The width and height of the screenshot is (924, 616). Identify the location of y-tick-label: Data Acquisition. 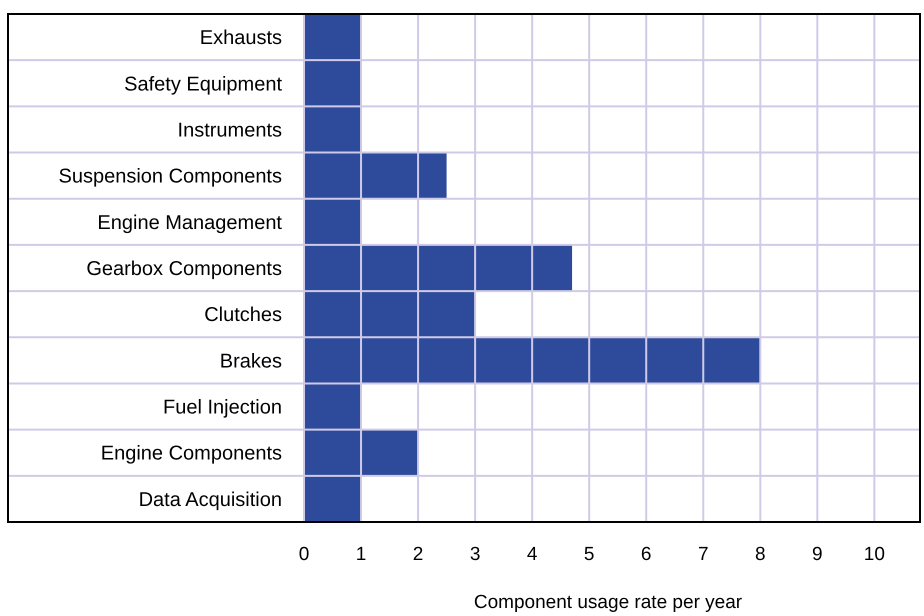
(210, 499).